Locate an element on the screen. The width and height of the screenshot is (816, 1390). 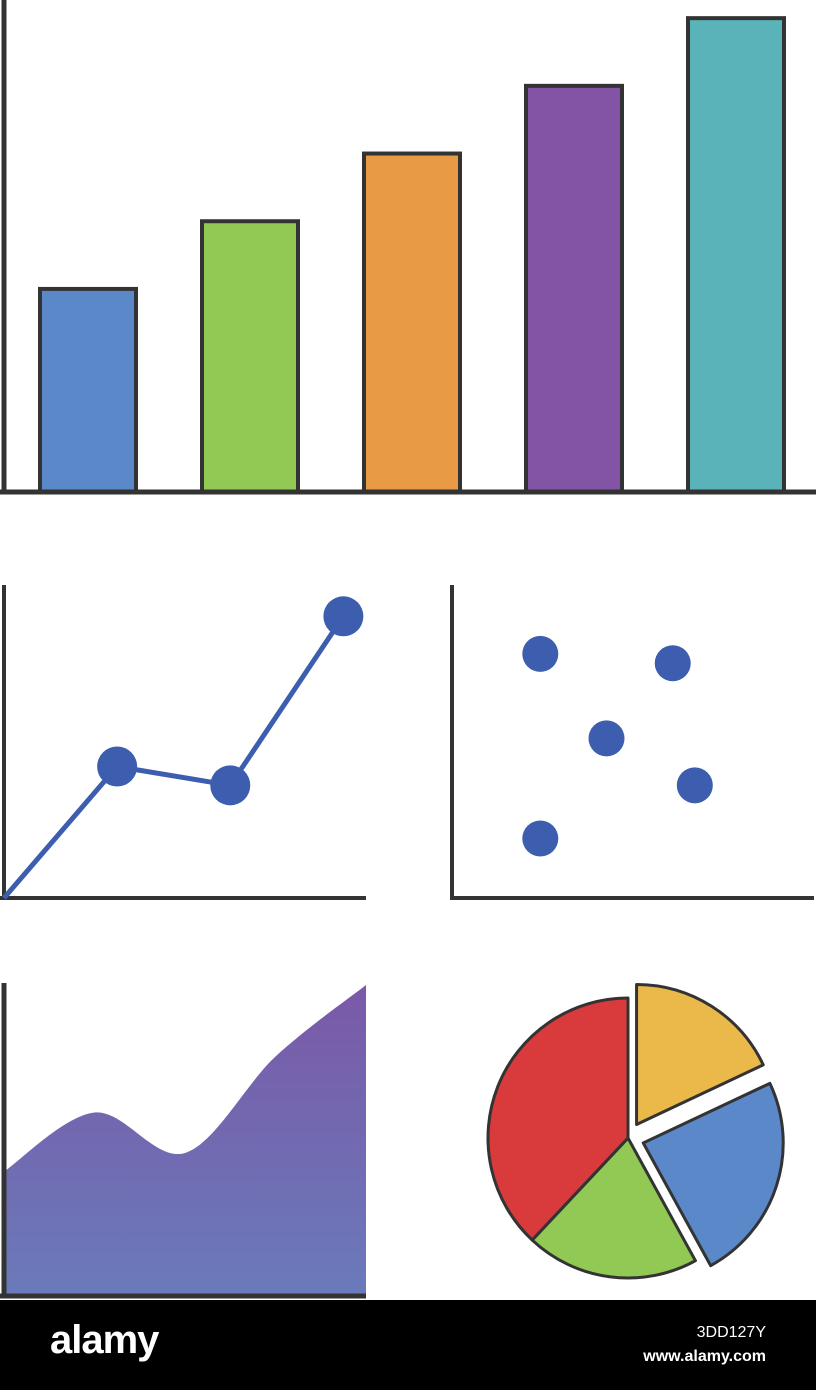
scatter-chart is located at coordinates (632, 742).